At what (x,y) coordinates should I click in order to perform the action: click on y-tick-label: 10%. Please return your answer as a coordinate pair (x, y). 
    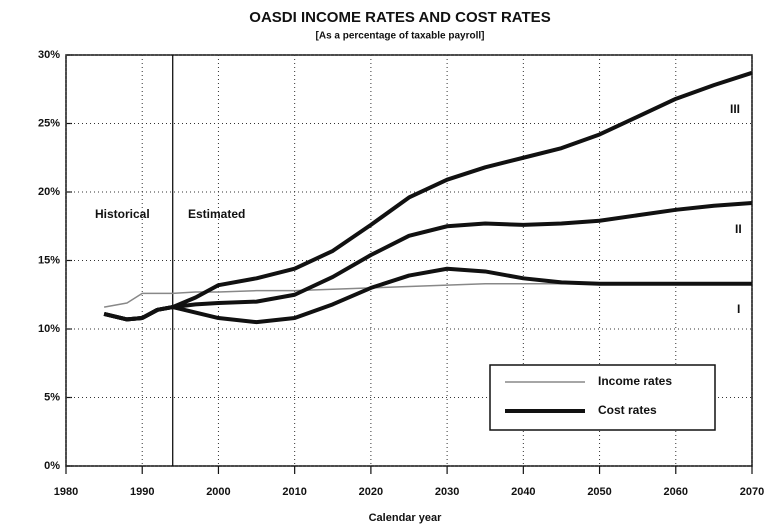
    Looking at the image, I should click on (49, 329).